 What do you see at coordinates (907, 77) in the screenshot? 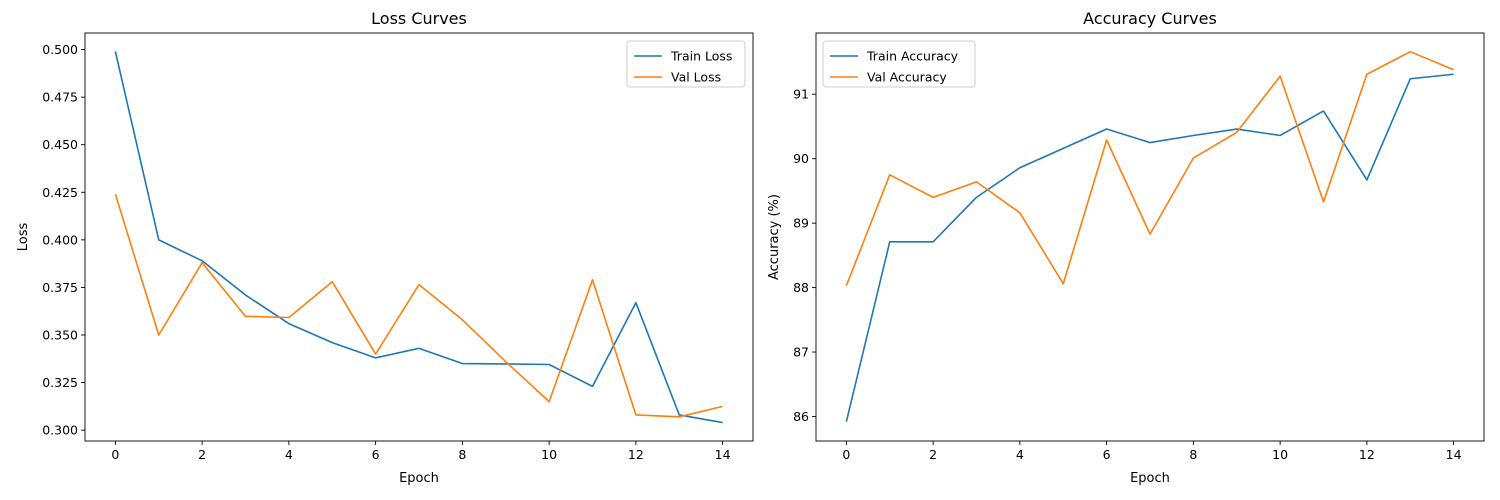
I see `legend-label: Val Accuracy` at bounding box center [907, 77].